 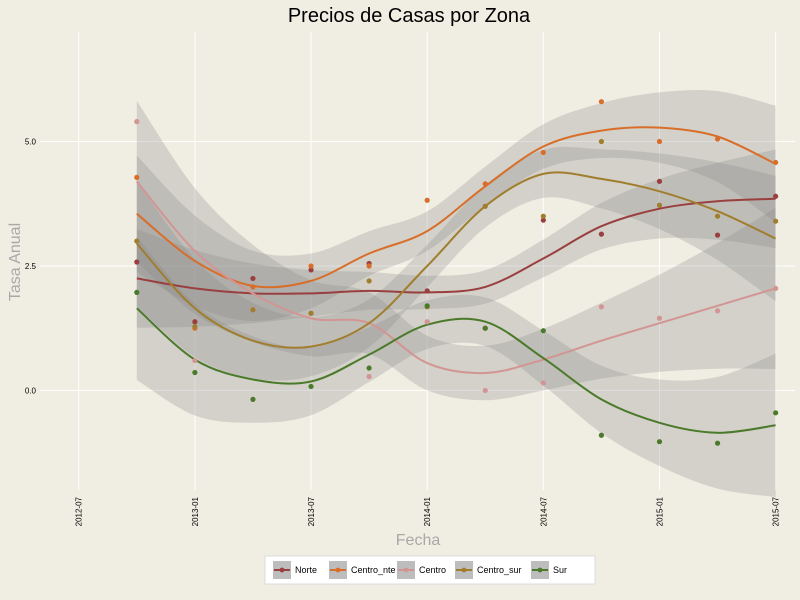 I want to click on legend-item: Centro, so click(x=421, y=570).